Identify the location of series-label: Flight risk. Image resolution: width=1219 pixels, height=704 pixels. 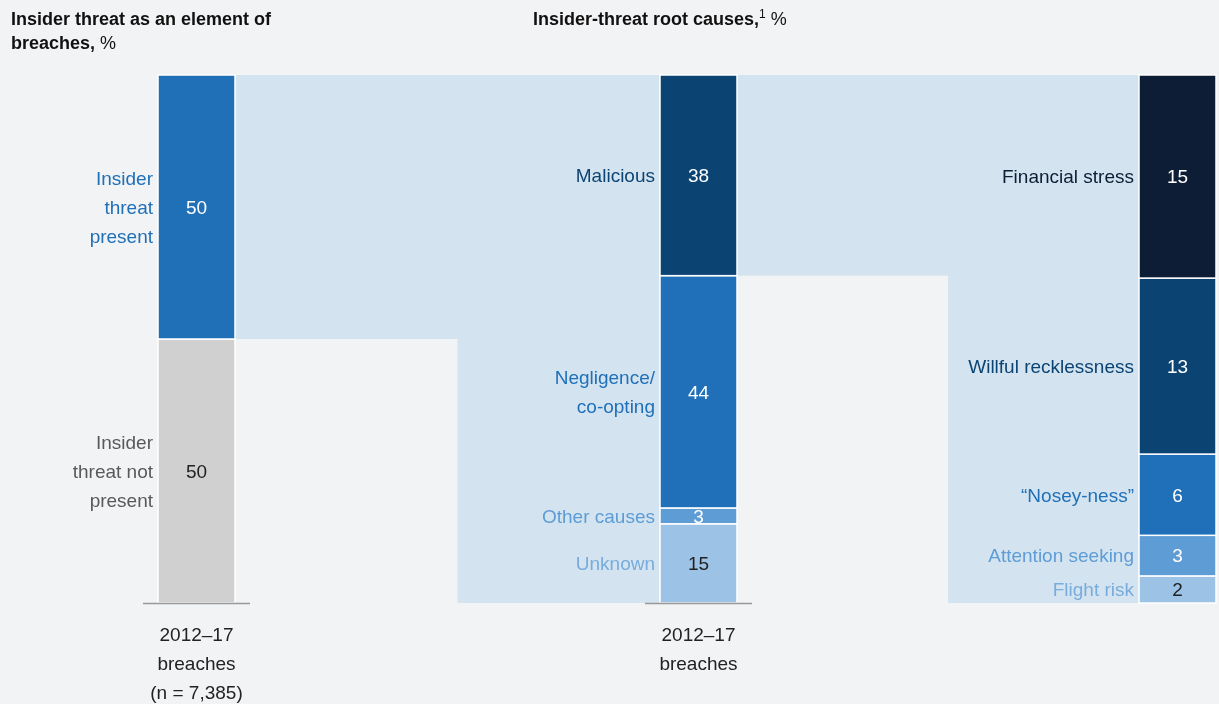
(1093, 590).